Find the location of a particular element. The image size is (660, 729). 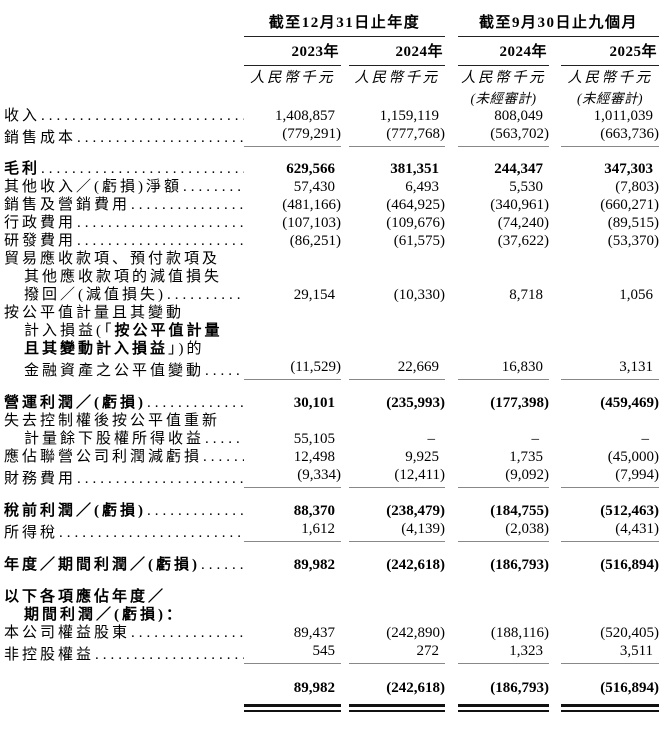

value-cell: (516,894) is located at coordinates (630, 565).